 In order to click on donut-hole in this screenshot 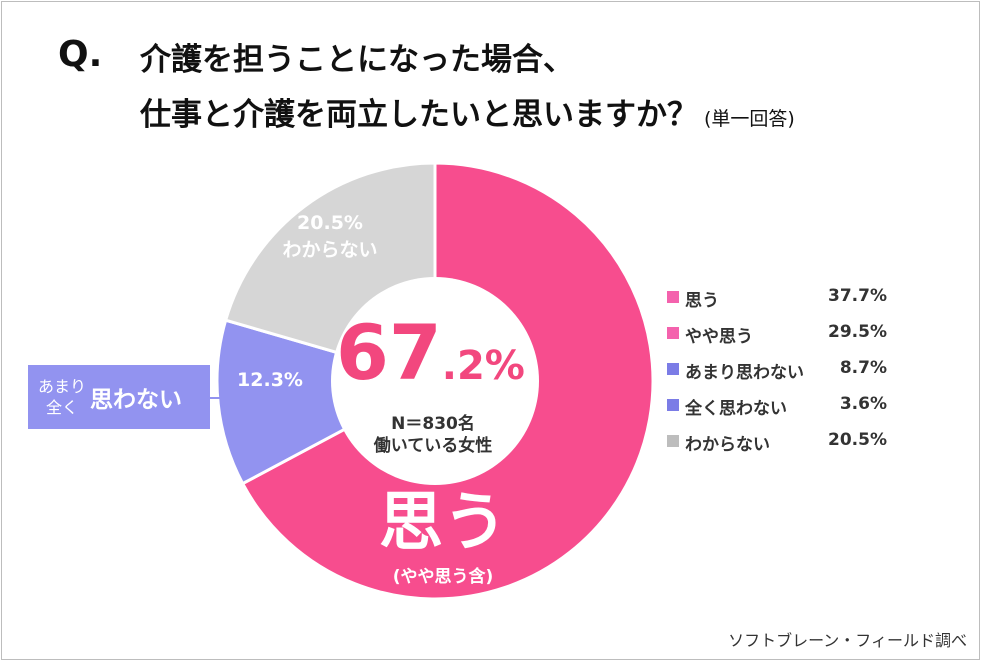, I will do `click(435, 381)`.